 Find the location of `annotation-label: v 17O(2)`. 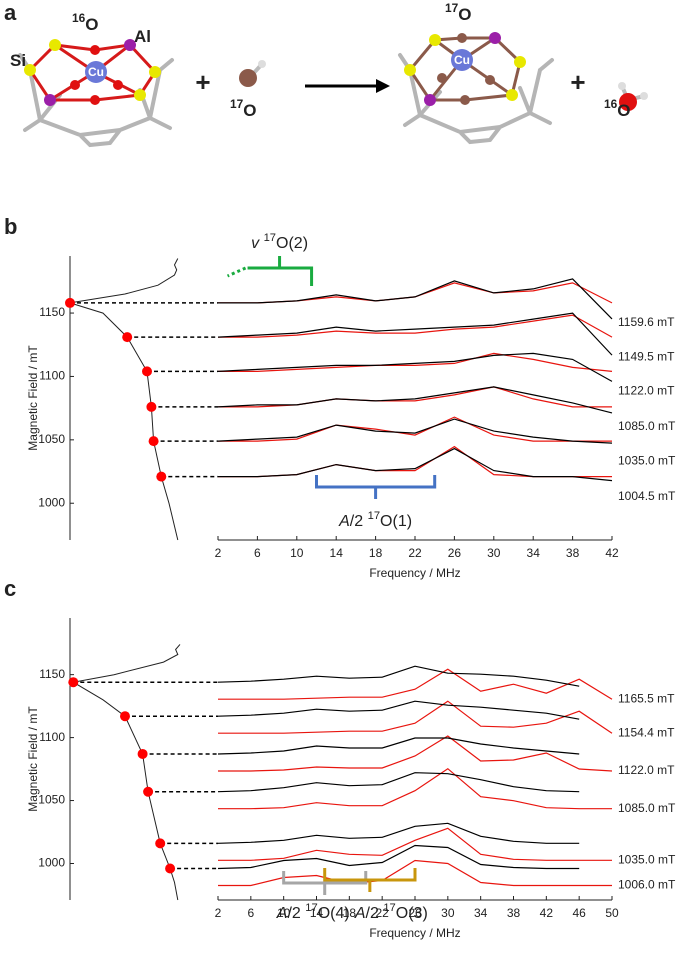

annotation-label: v 17O(2) is located at coordinates (279, 242).